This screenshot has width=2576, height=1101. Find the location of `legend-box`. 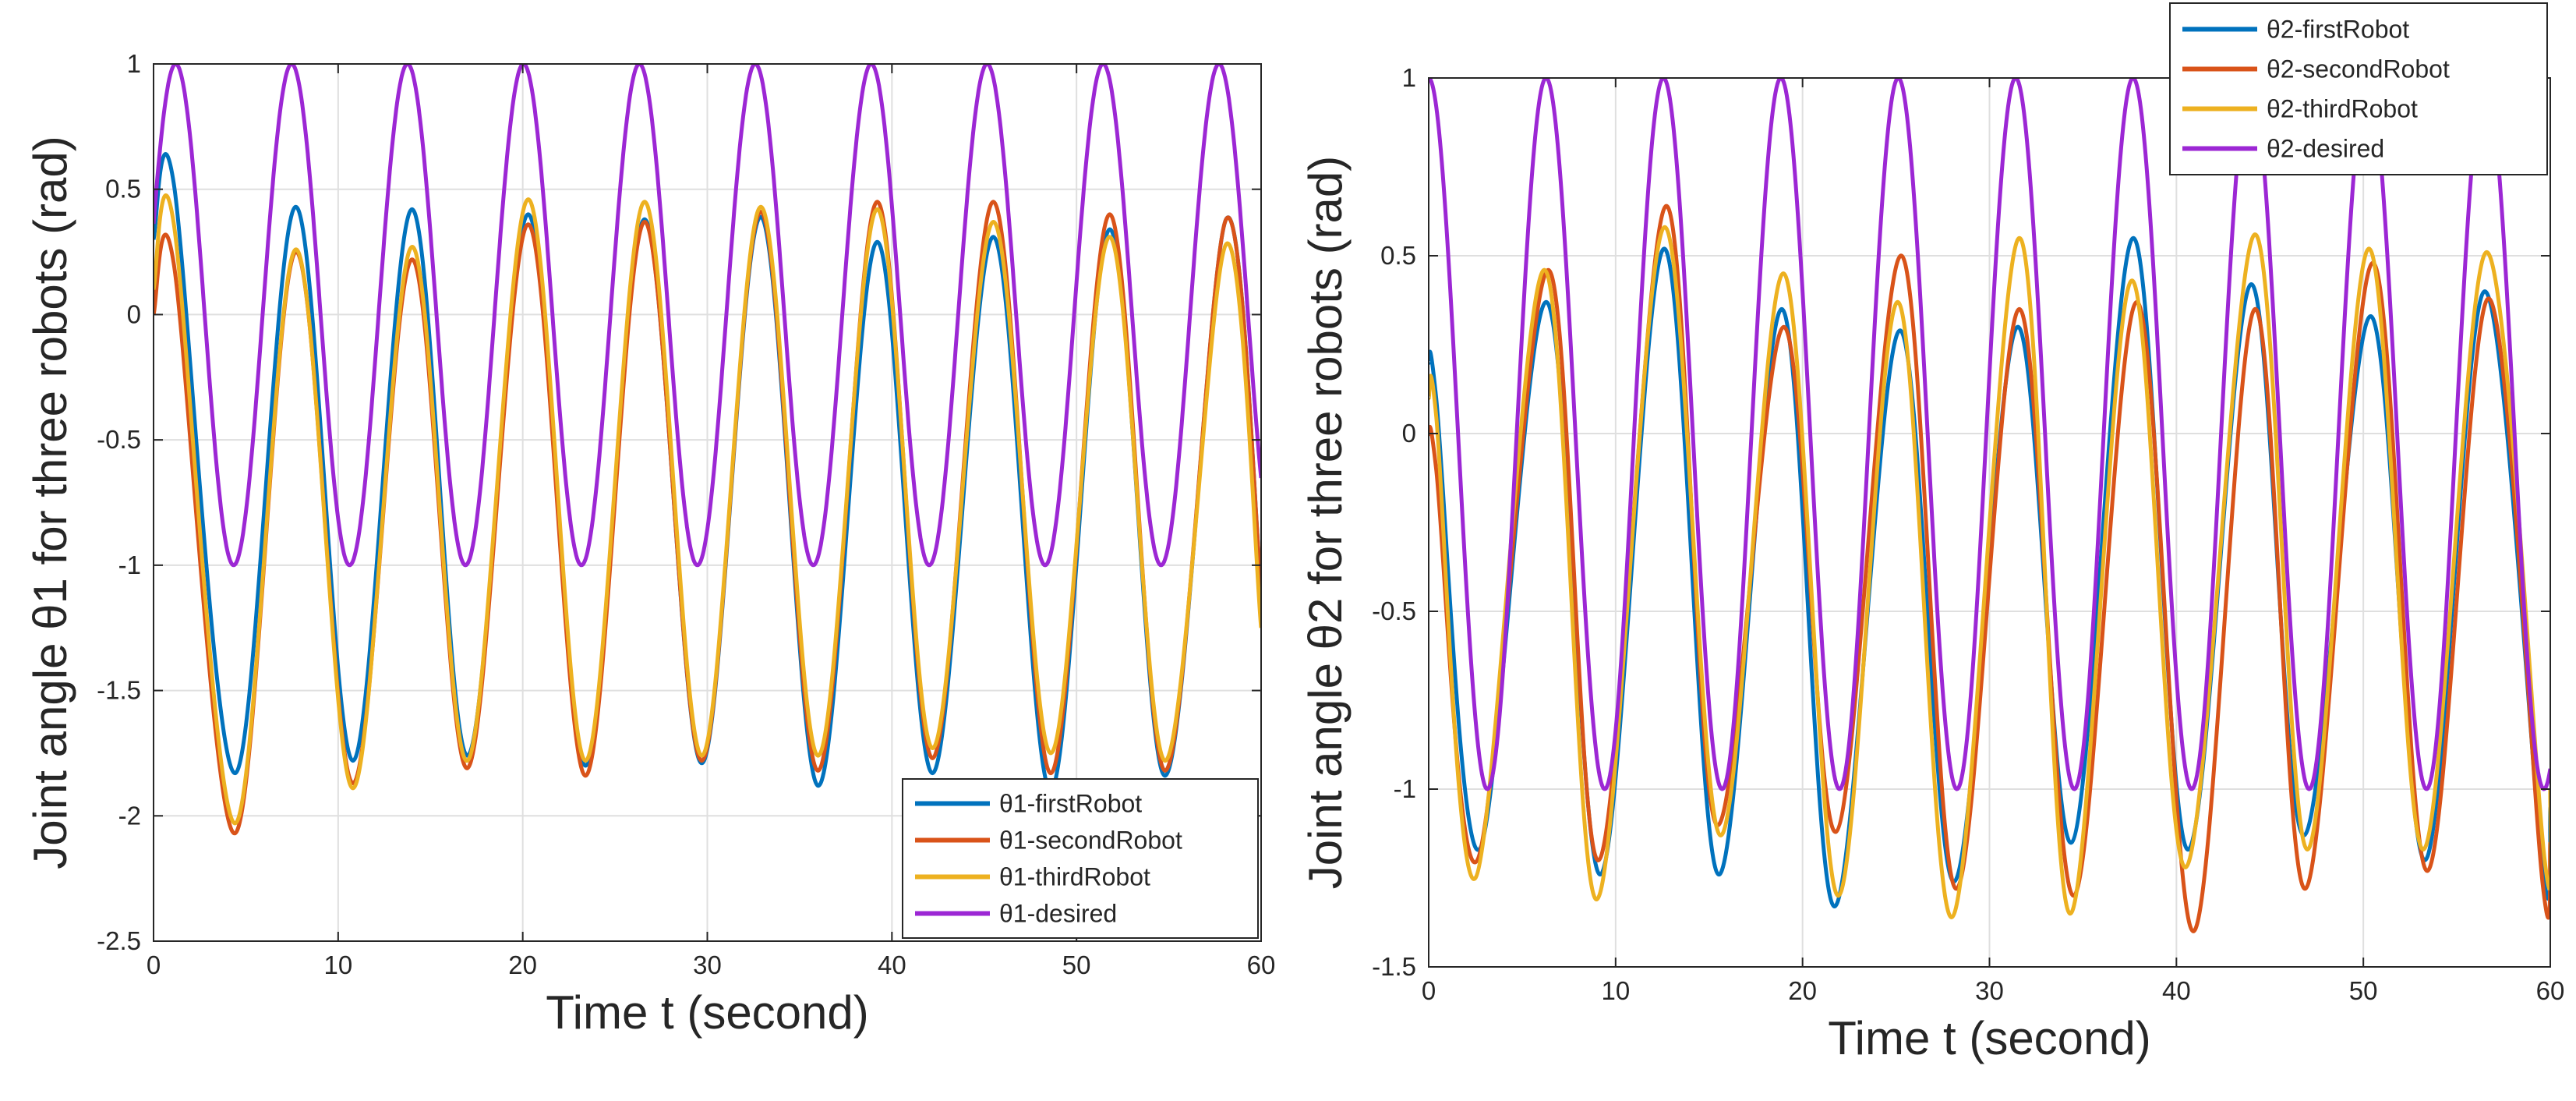

legend-box is located at coordinates (2358, 88).